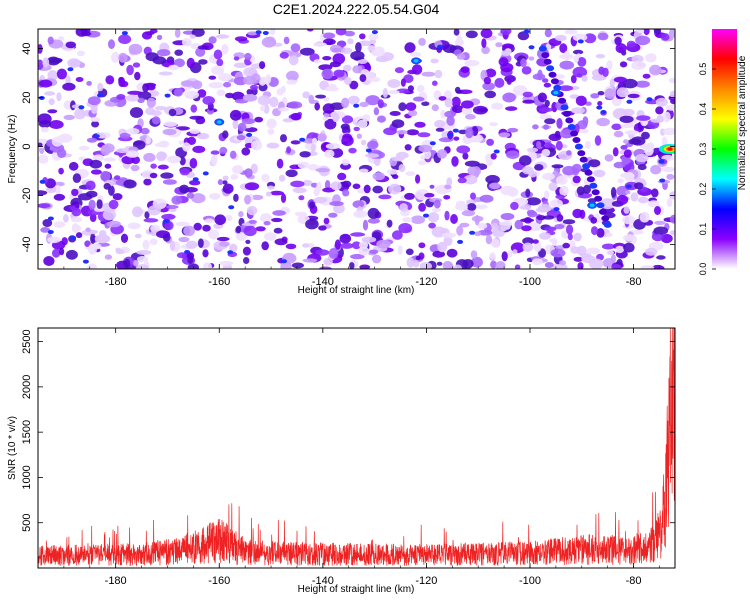  What do you see at coordinates (27, 146) in the screenshot?
I see `y-tick-label: 0` at bounding box center [27, 146].